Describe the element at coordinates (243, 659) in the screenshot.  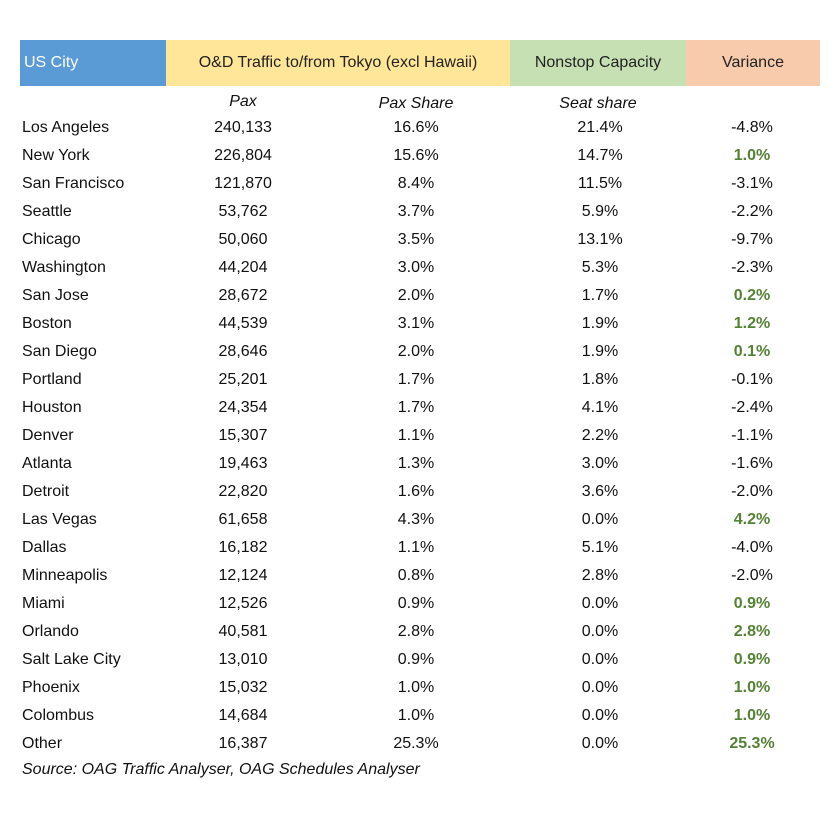
I see `table-cell: 13,010` at that location.